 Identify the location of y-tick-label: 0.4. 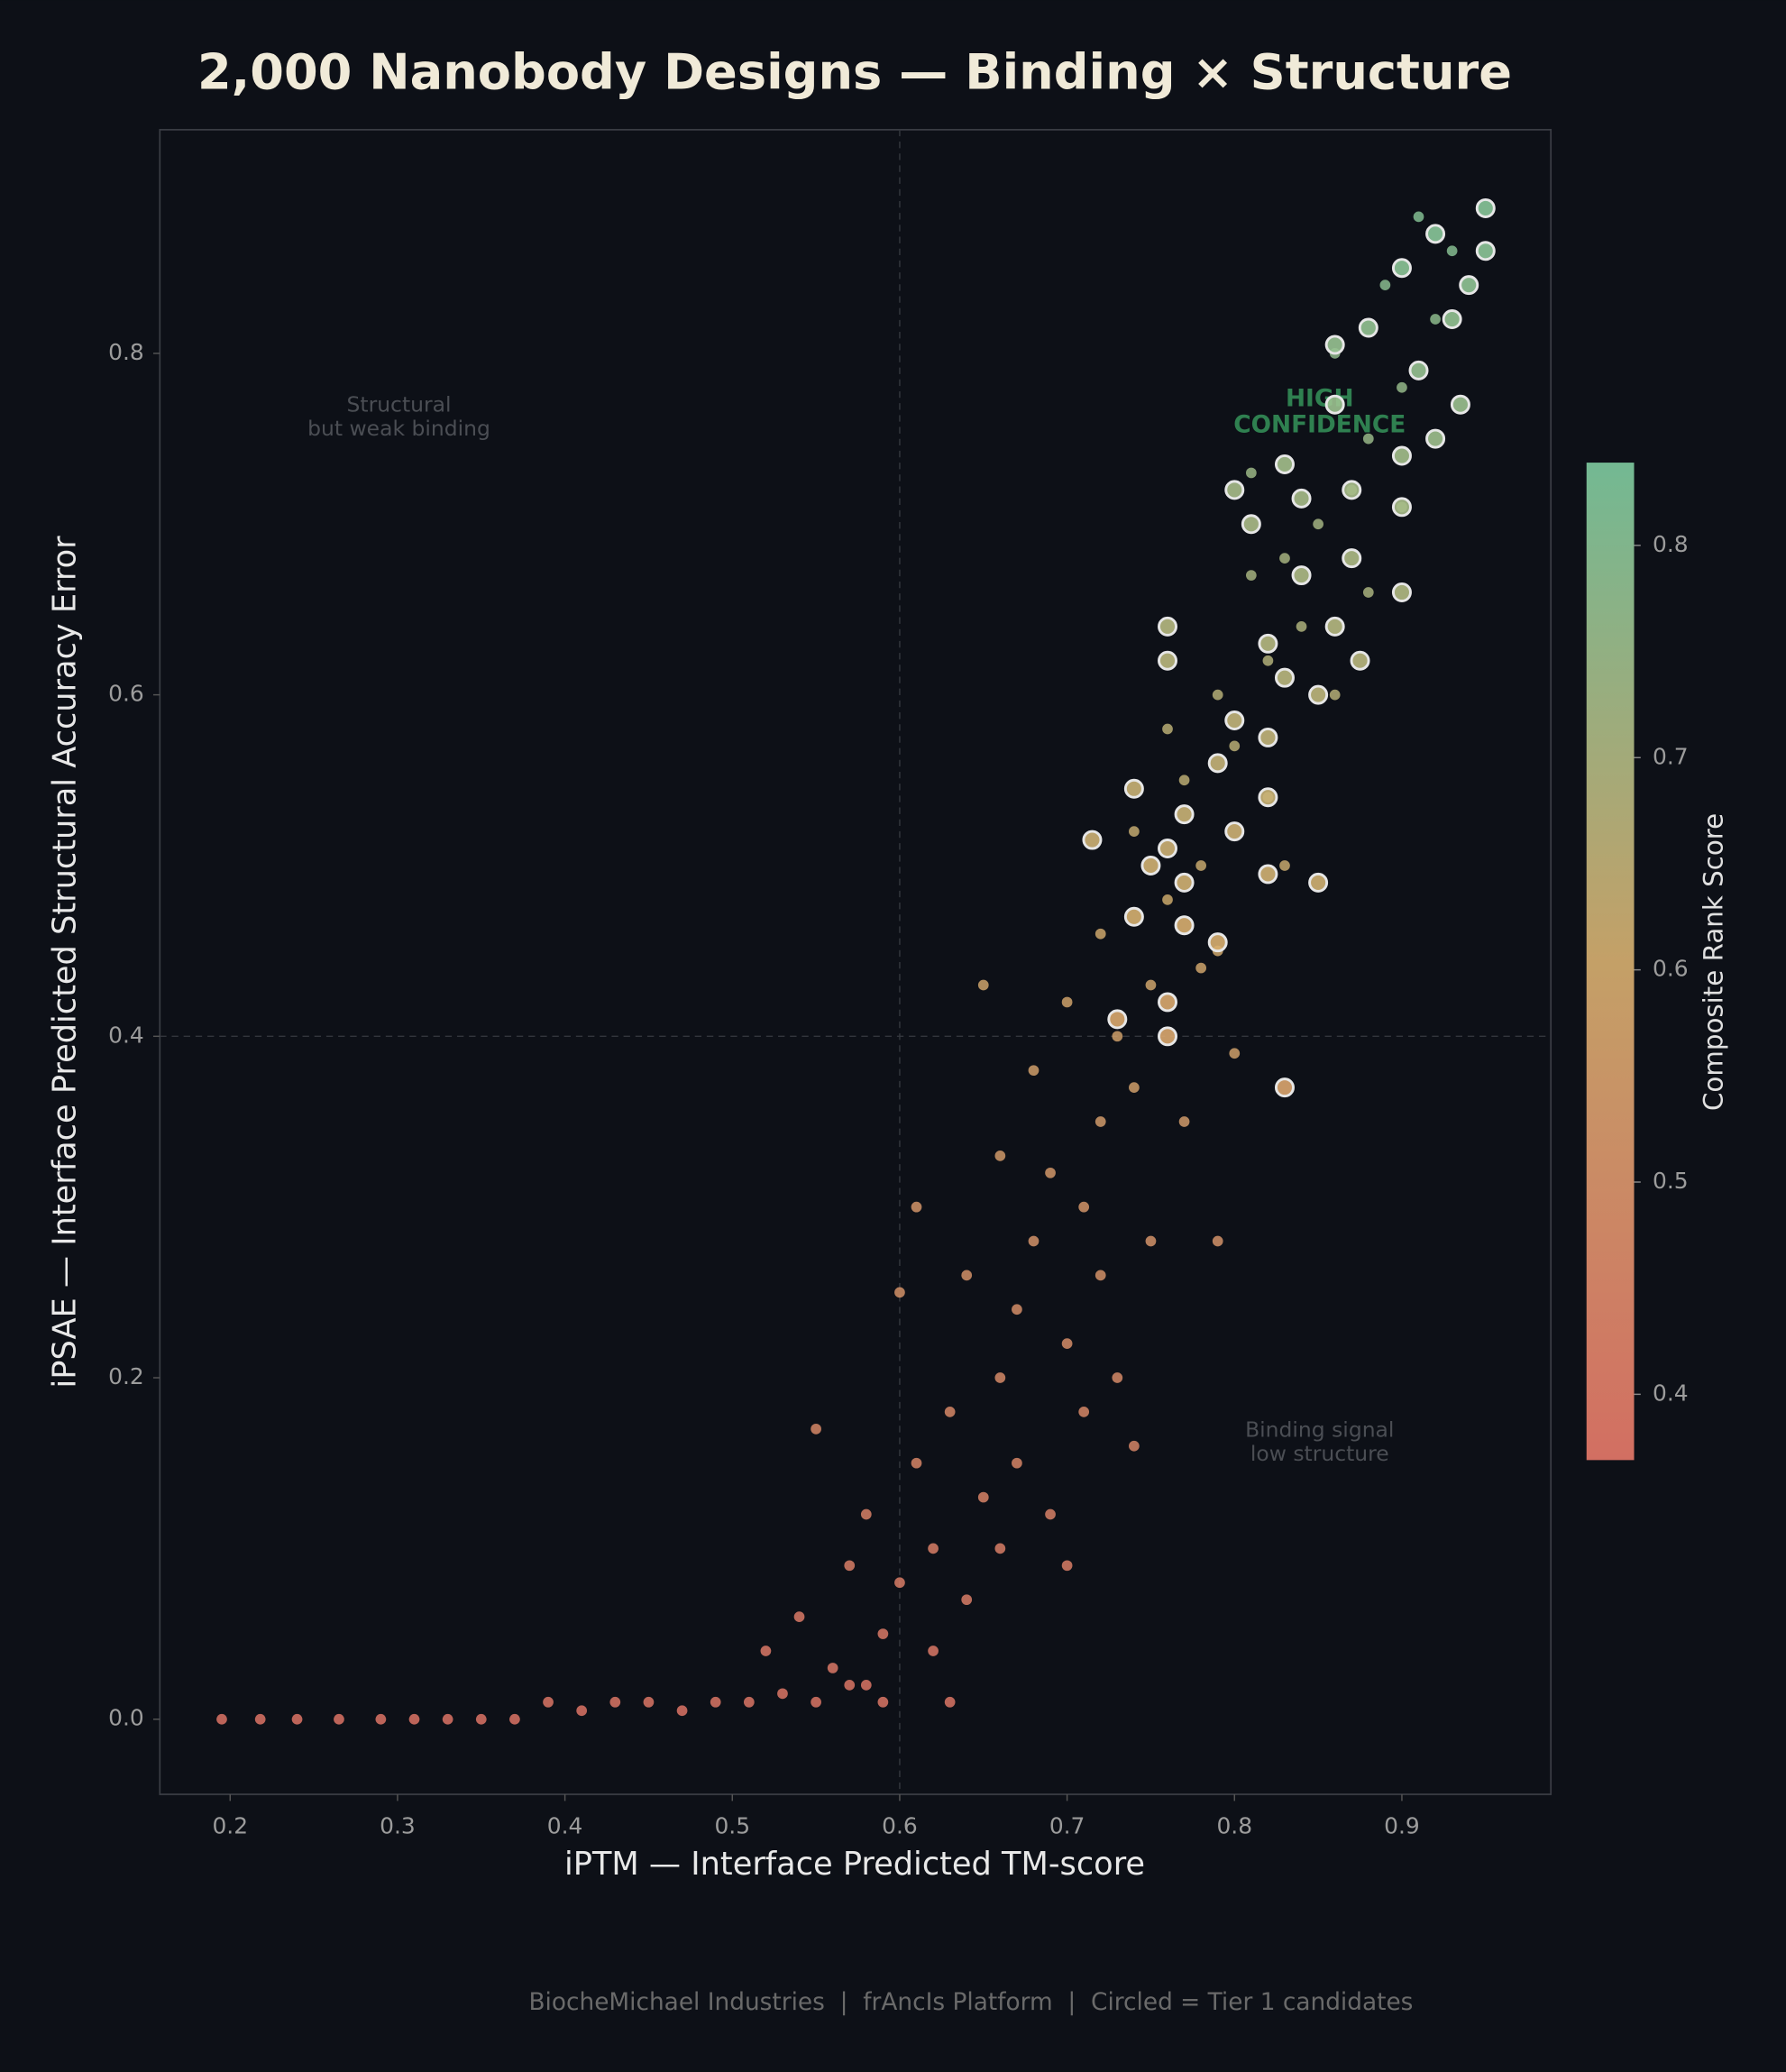
(126, 1035).